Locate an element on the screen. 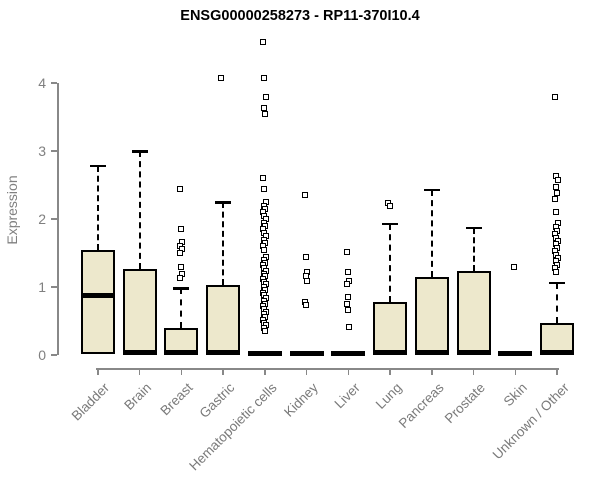 This screenshot has height=500, width=600. median-unknown-other is located at coordinates (556, 353).